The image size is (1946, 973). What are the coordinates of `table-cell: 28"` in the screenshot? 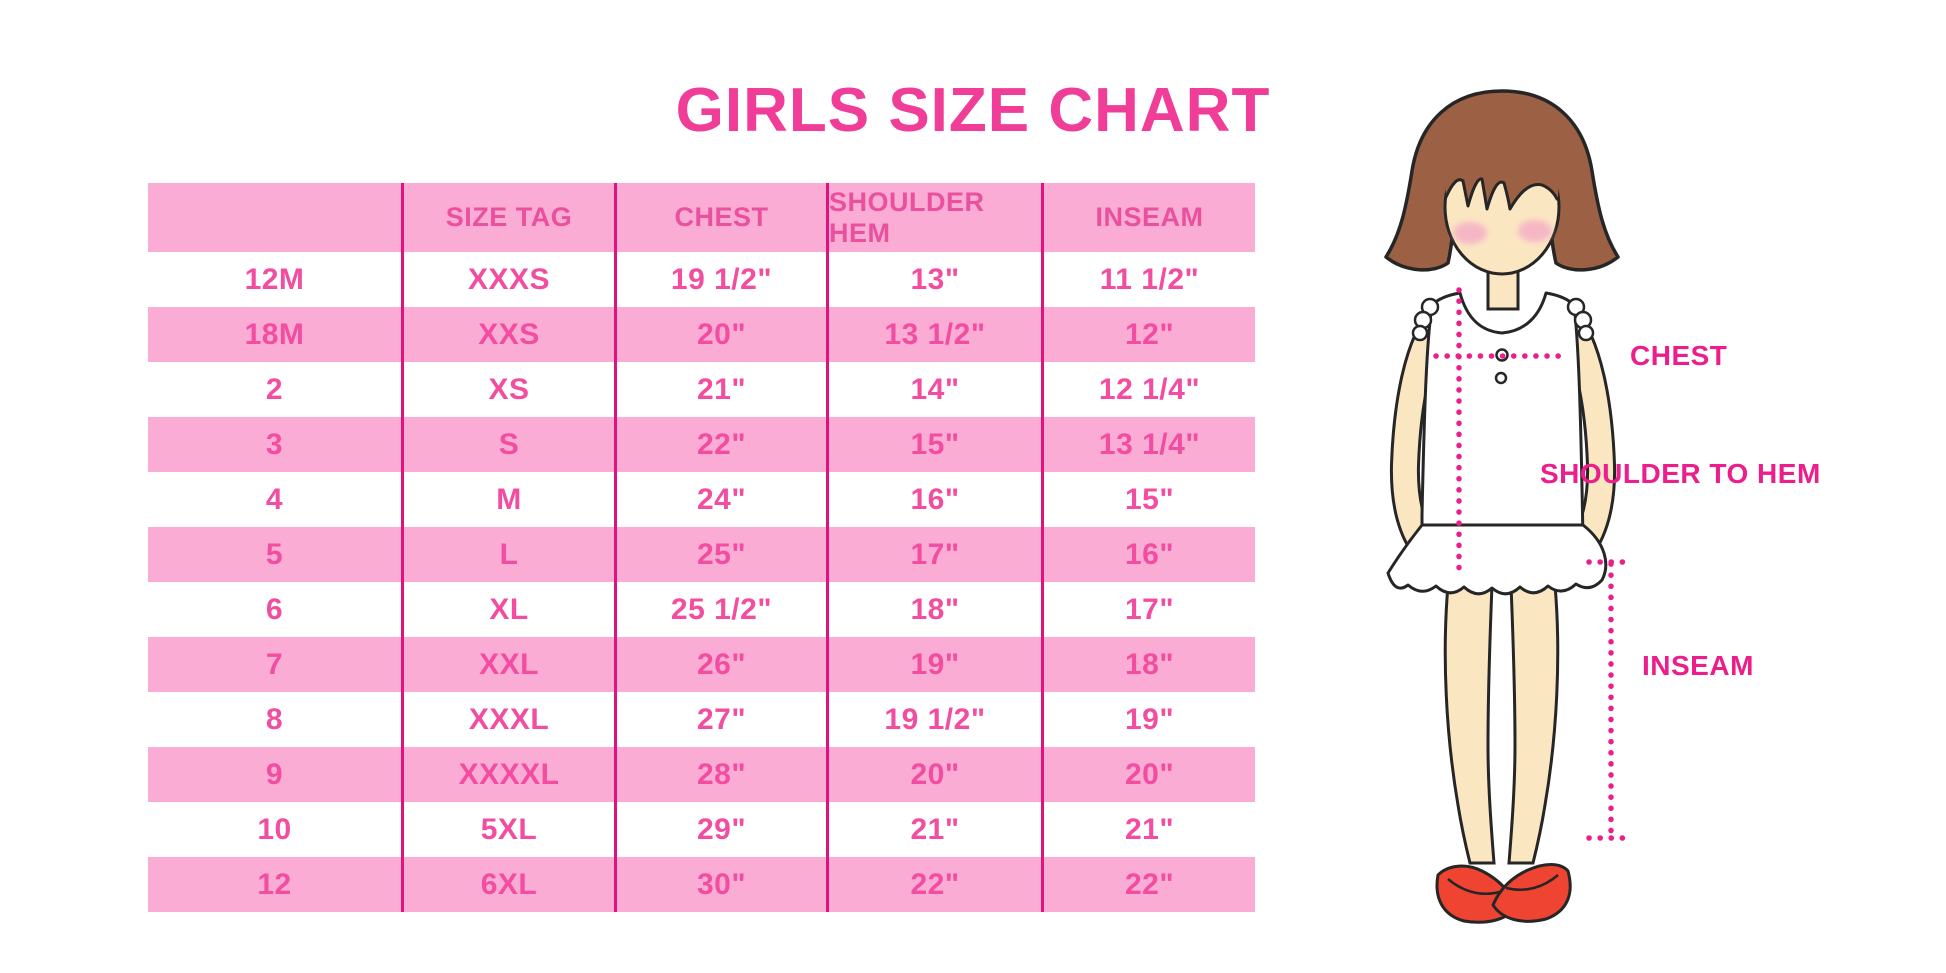 It's located at (720, 774).